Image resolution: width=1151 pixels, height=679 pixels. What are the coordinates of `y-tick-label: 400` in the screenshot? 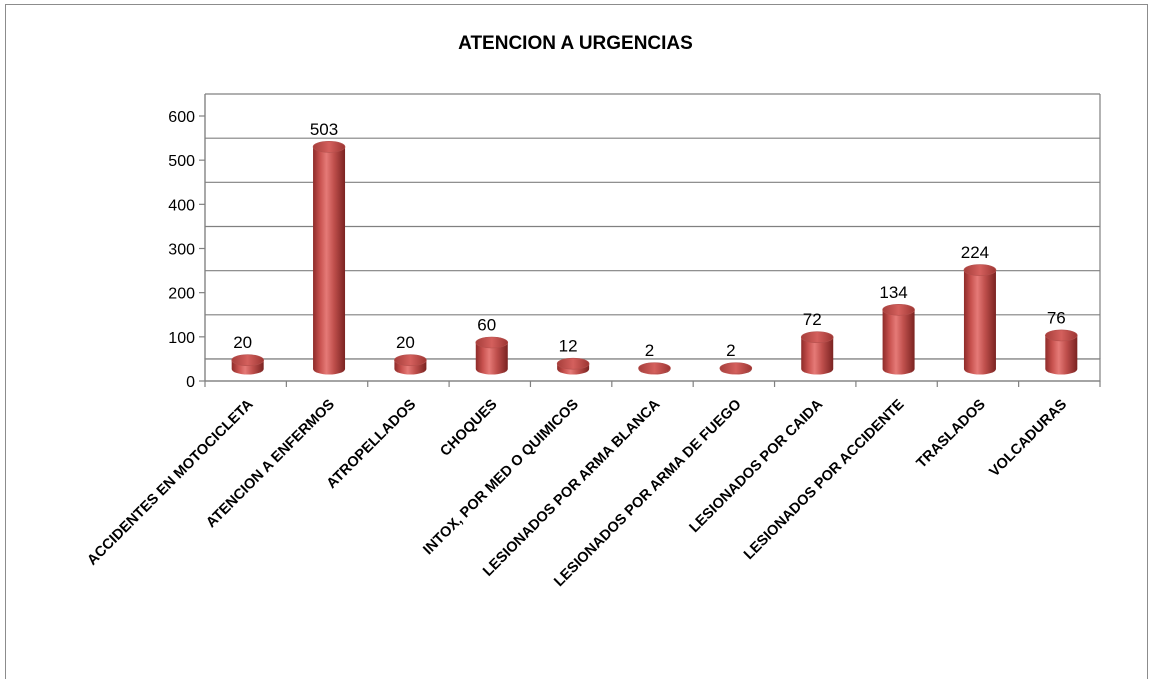 It's located at (181, 205).